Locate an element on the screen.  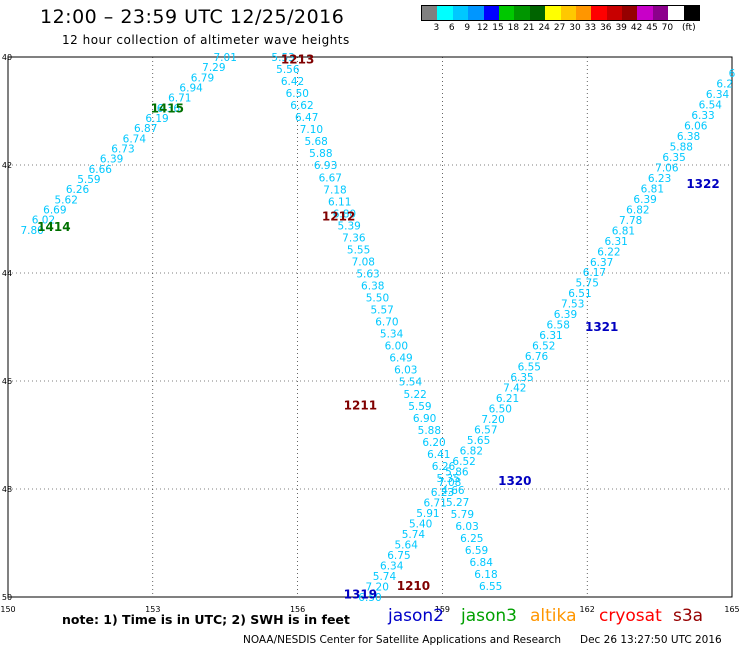
lat-tick-label: 40 is located at coordinates (7, 57).